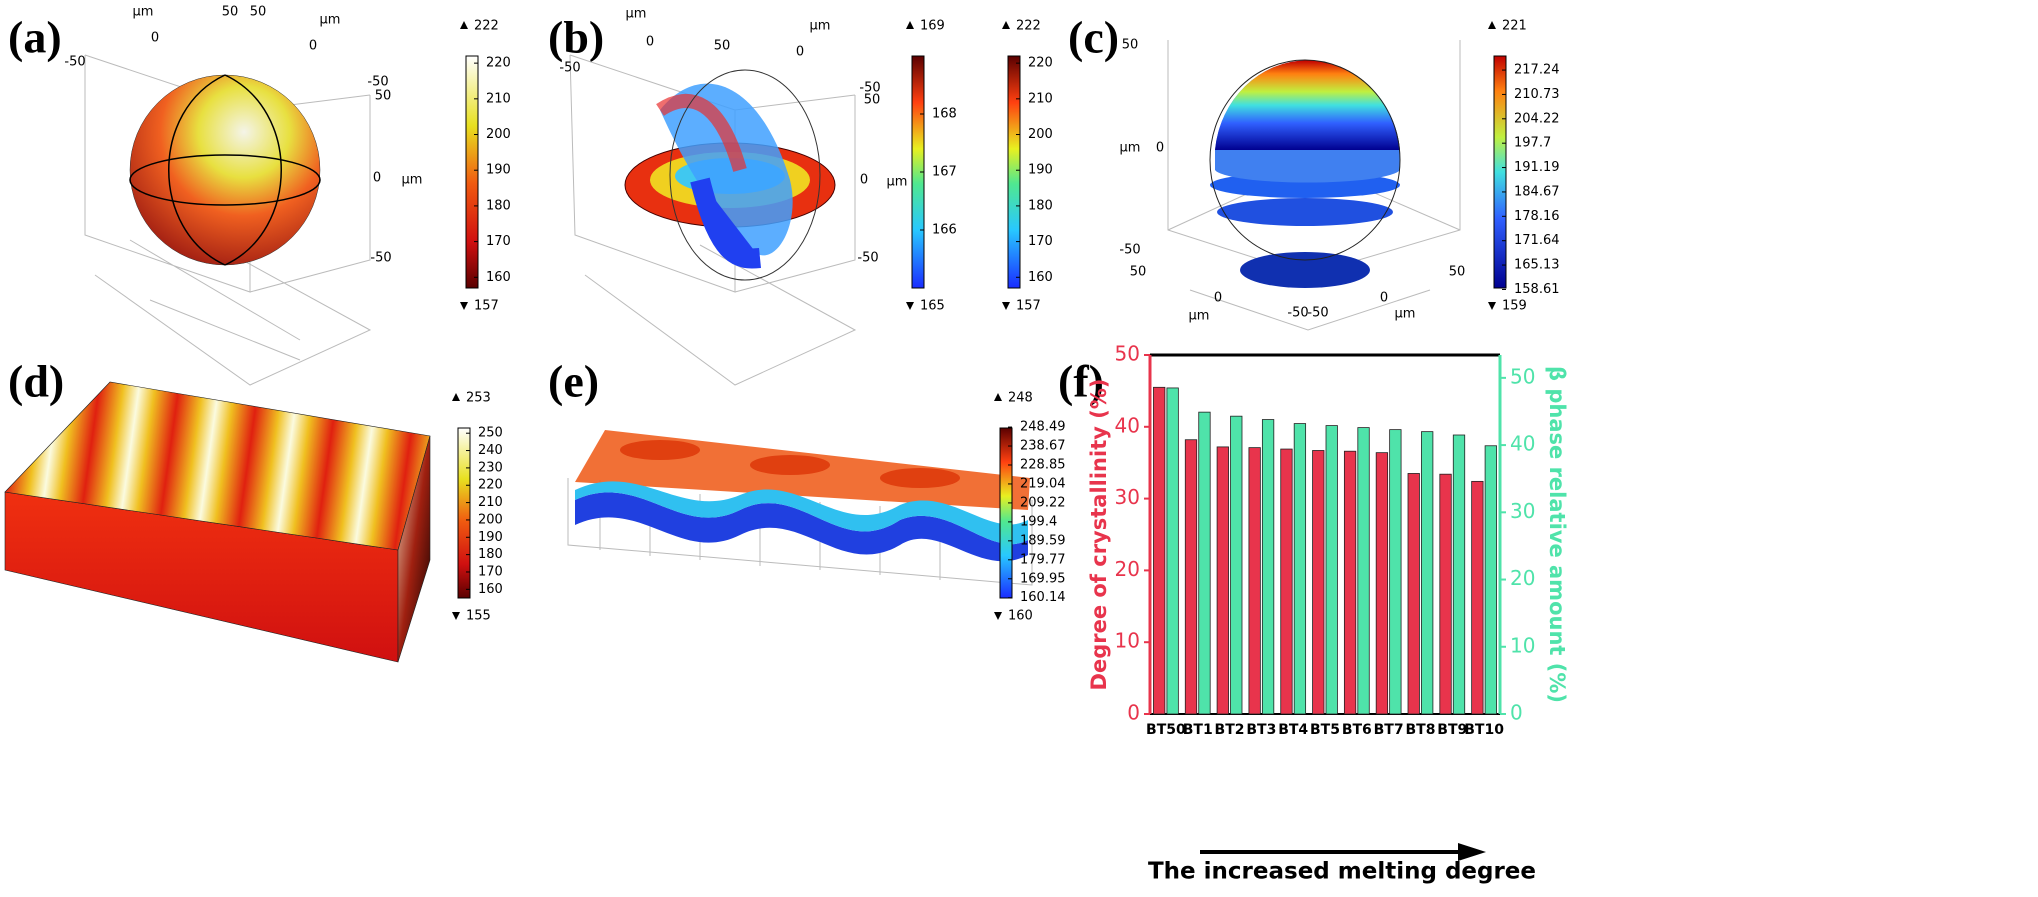  Describe the element at coordinates (1043, 427) in the screenshot. I see `colorbar-tick-label: 248.49` at that location.